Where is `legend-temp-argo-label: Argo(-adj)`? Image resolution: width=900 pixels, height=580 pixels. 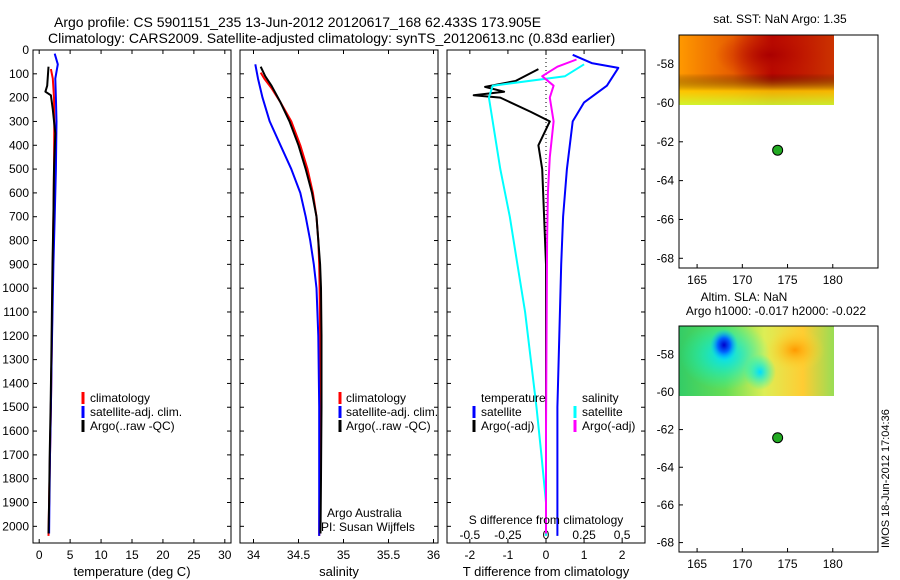
legend-temp-argo-label: Argo(-adj) is located at coordinates (507, 426).